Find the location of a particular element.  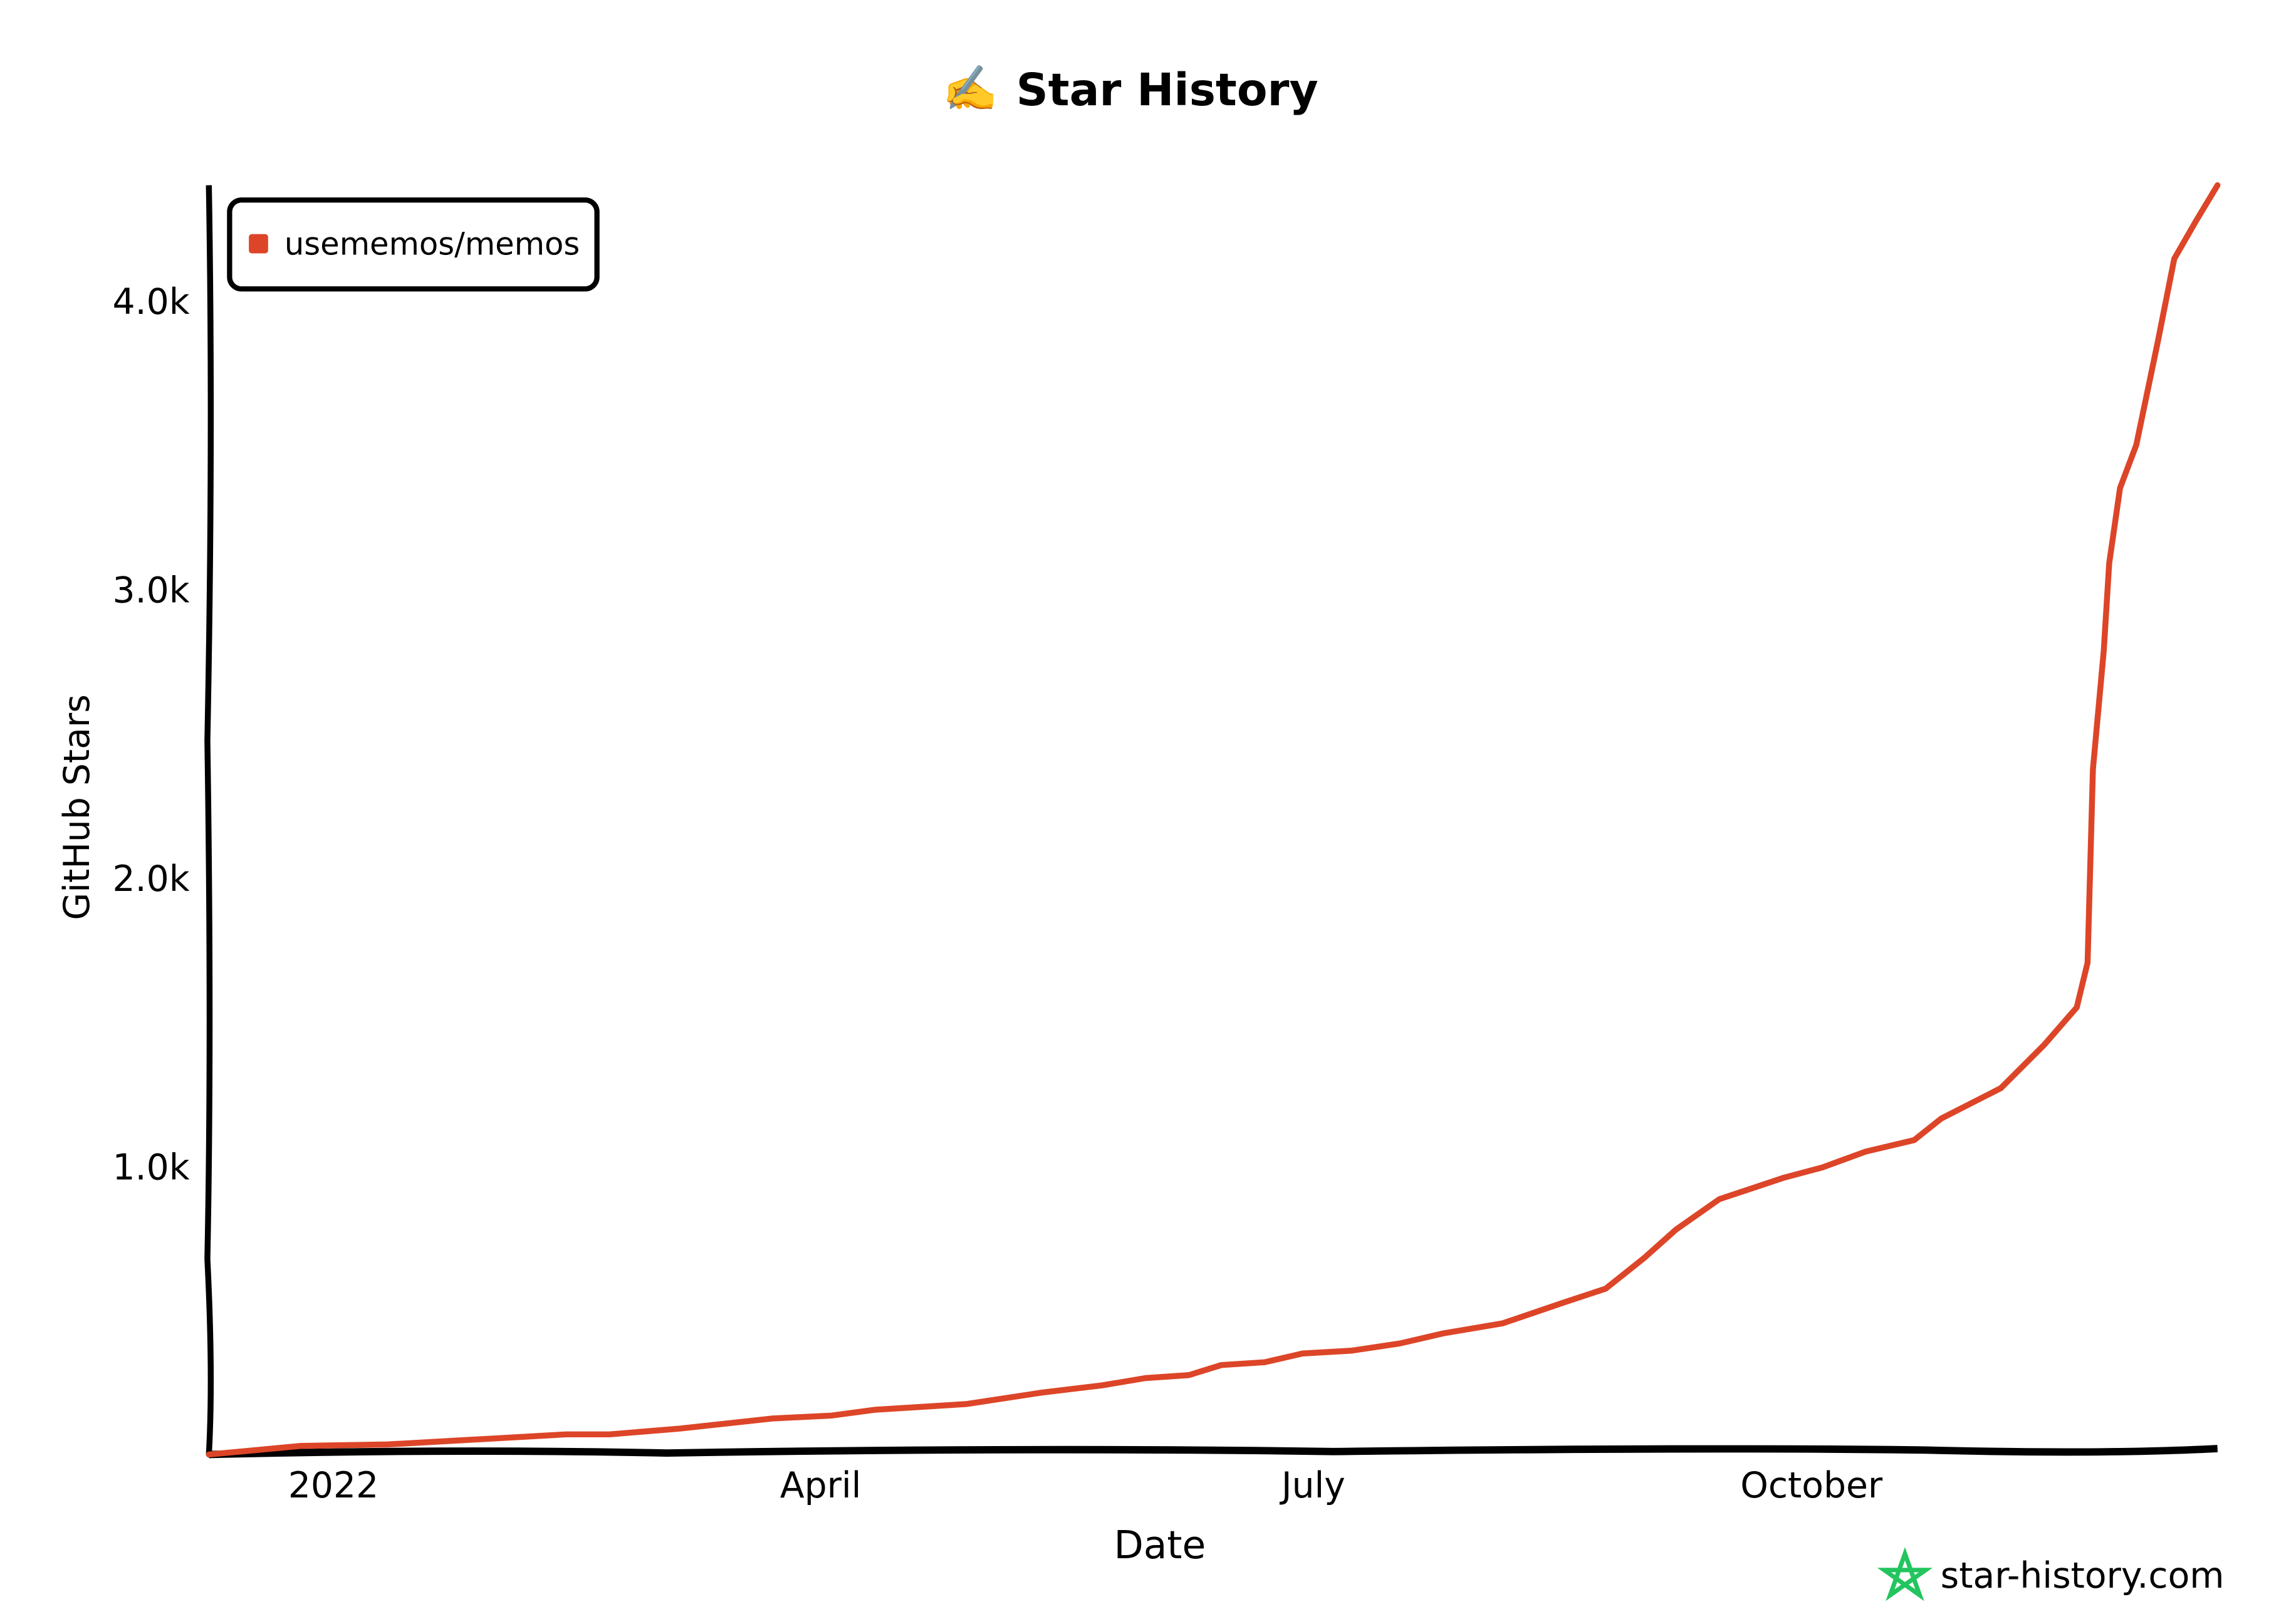

star-history-logo-icon is located at coordinates (1905, 1574).